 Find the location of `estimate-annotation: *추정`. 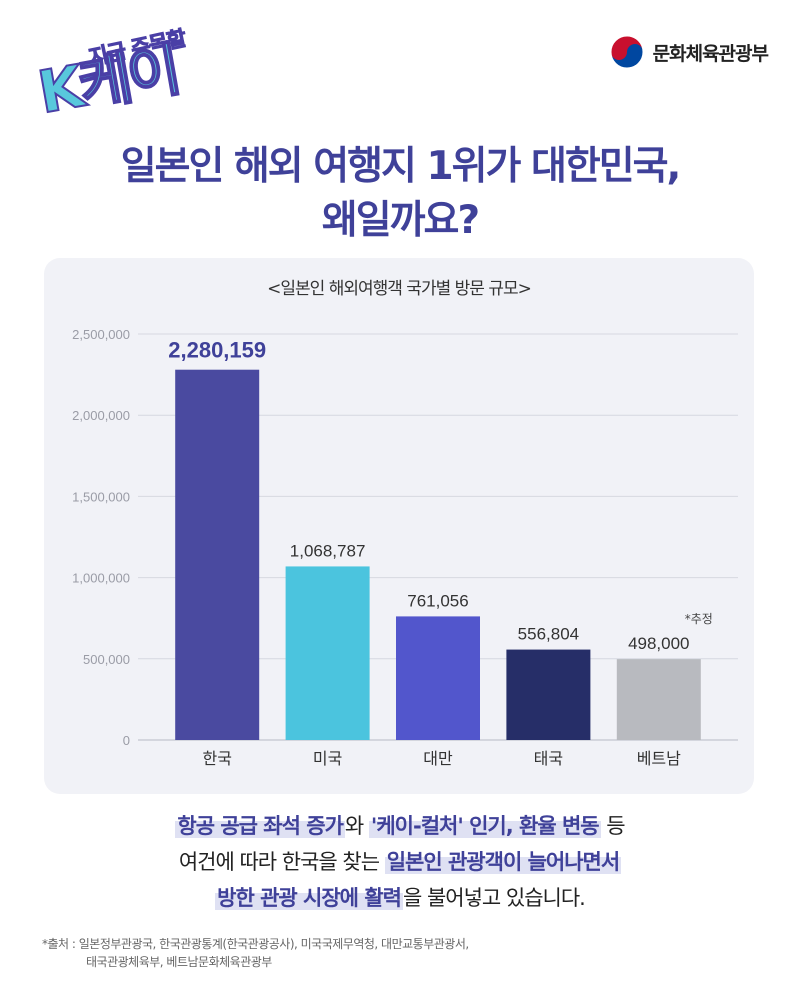

estimate-annotation: *추정 is located at coordinates (699, 619).